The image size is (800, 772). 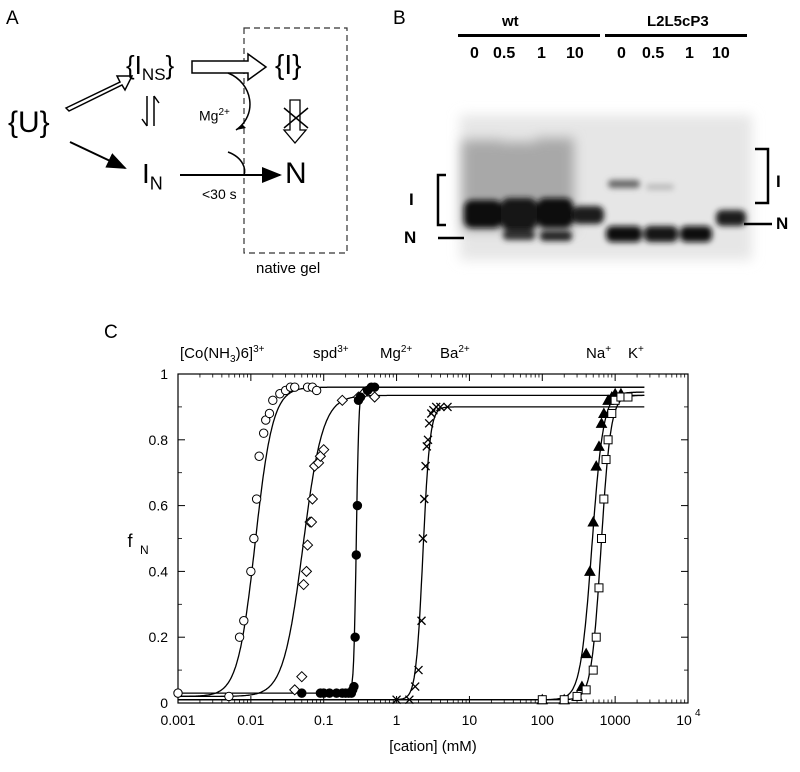 I want to click on state-ins: {INS}, so click(x=150, y=67).